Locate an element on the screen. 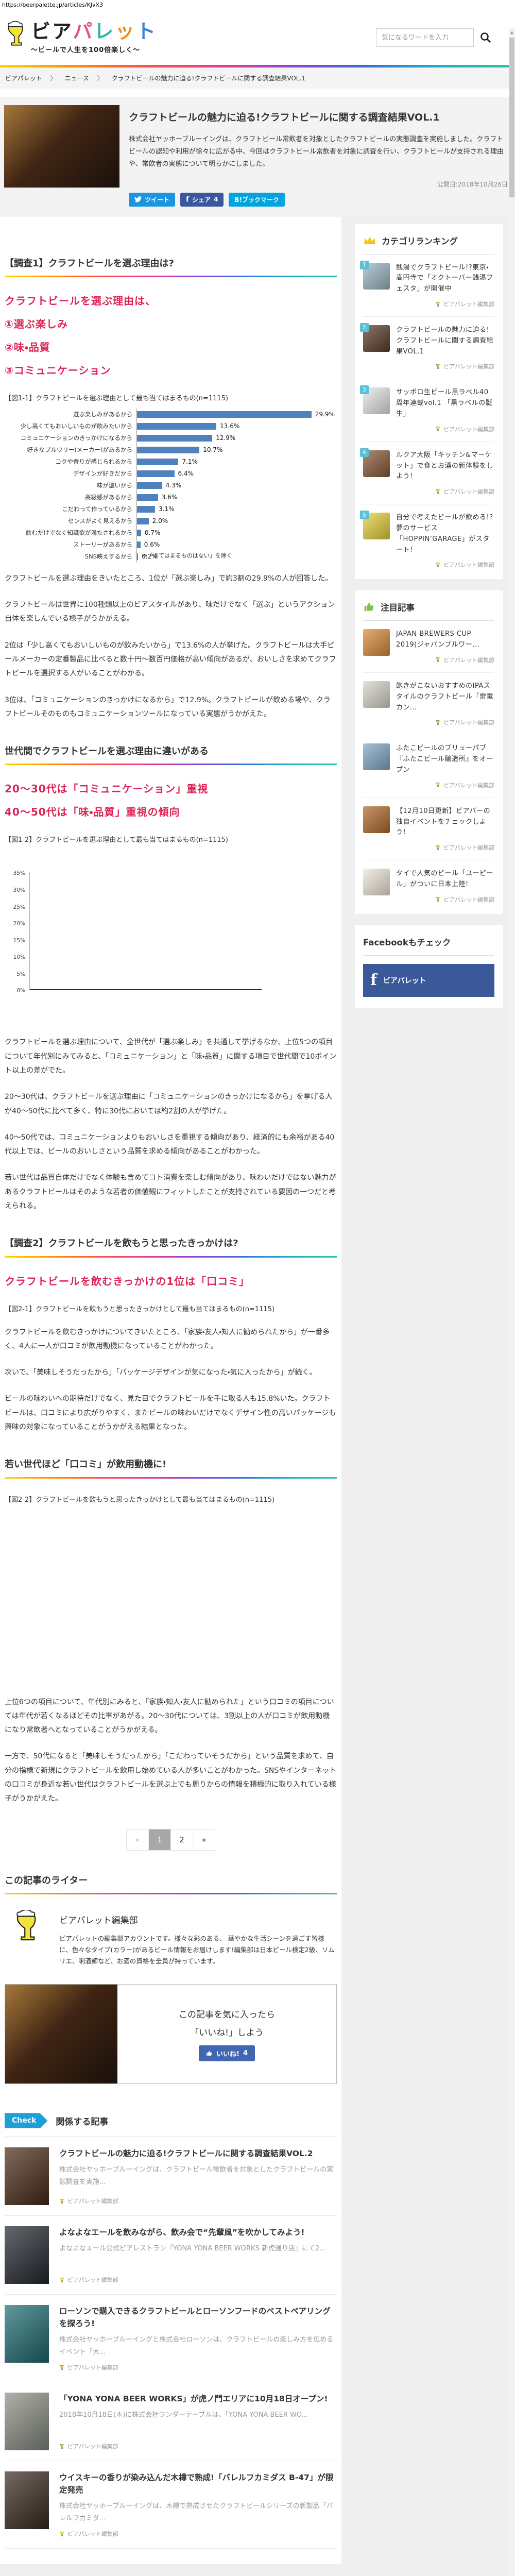 Image resolution: width=515 pixels, height=2576 pixels. bar-value: 10.7% is located at coordinates (213, 450).